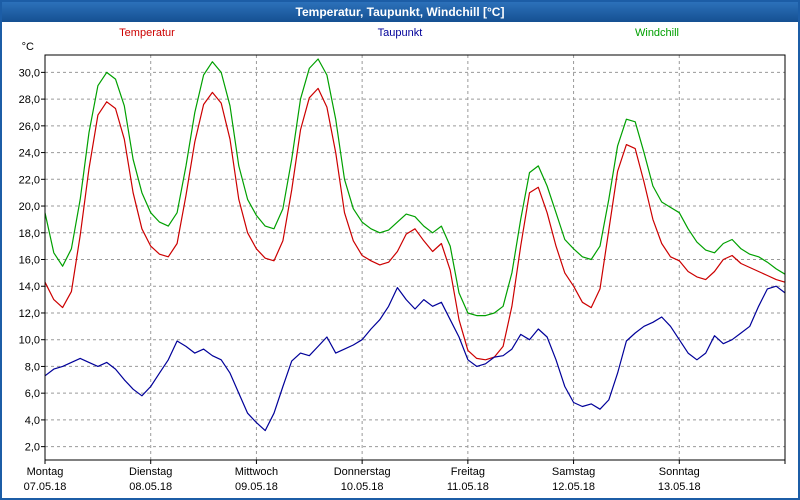 This screenshot has height=500, width=800. Describe the element at coordinates (362, 487) in the screenshot. I see `x-axis-date-label: 10.05.18` at that location.